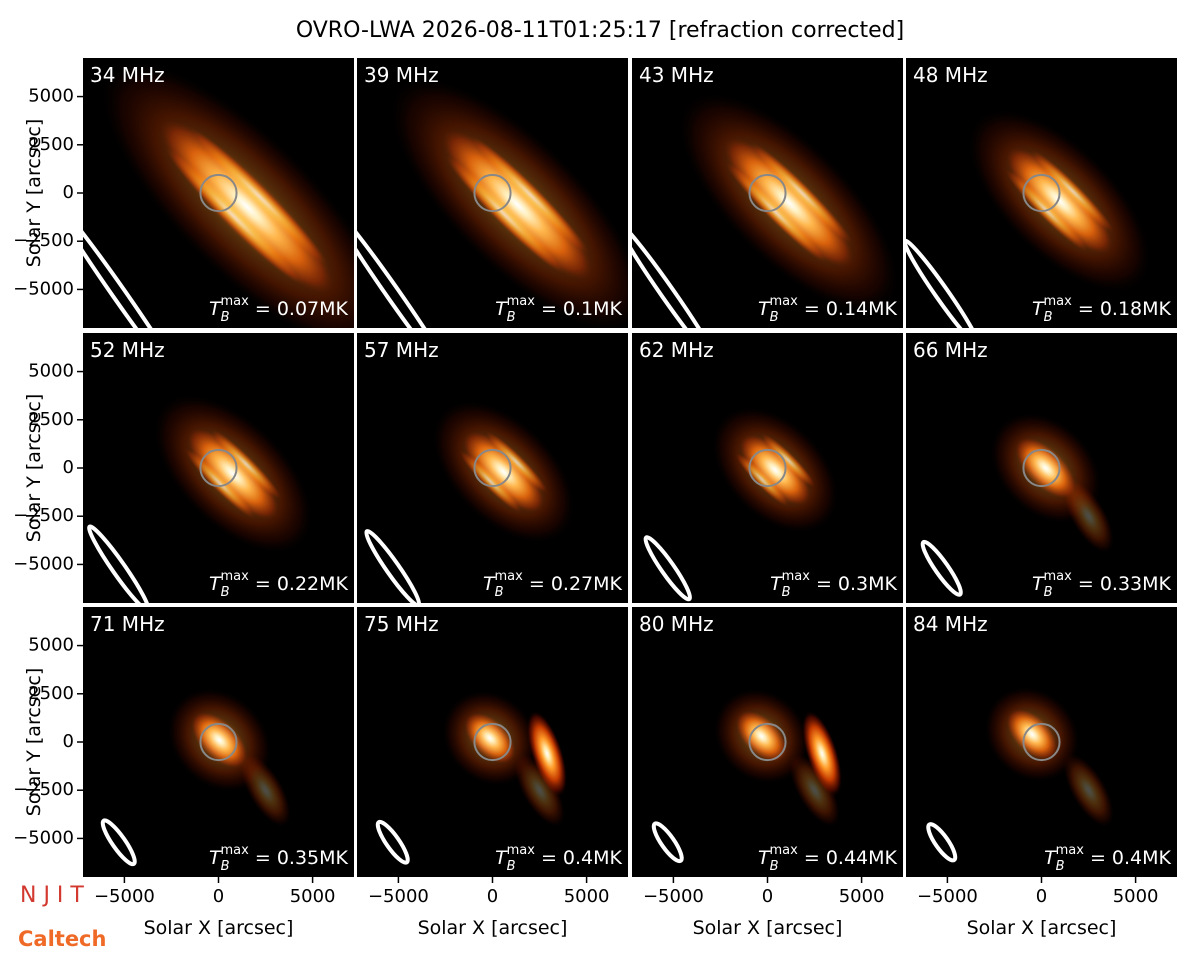  I want to click on y-tick-label: −5000, so click(43, 288).